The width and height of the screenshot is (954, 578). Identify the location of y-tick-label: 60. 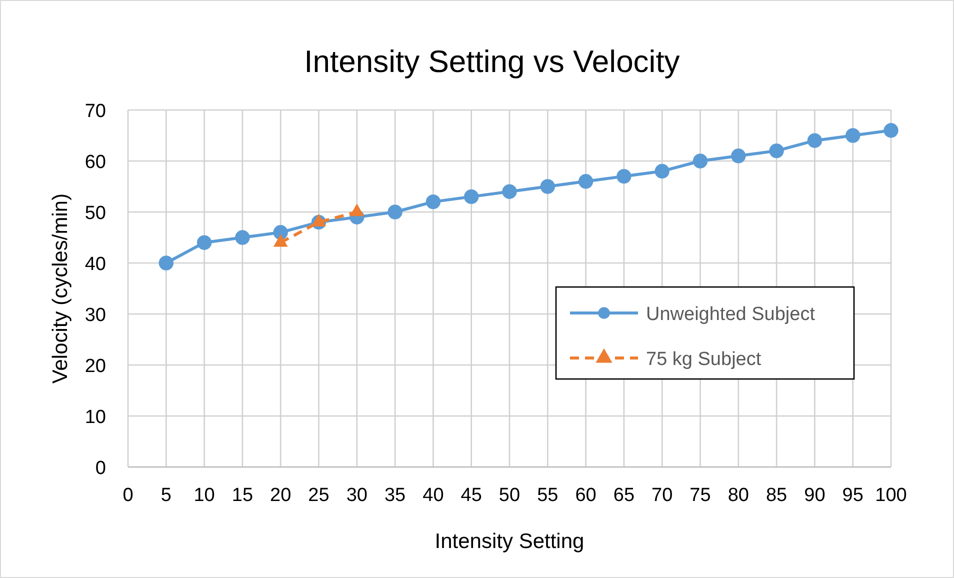
(95, 162).